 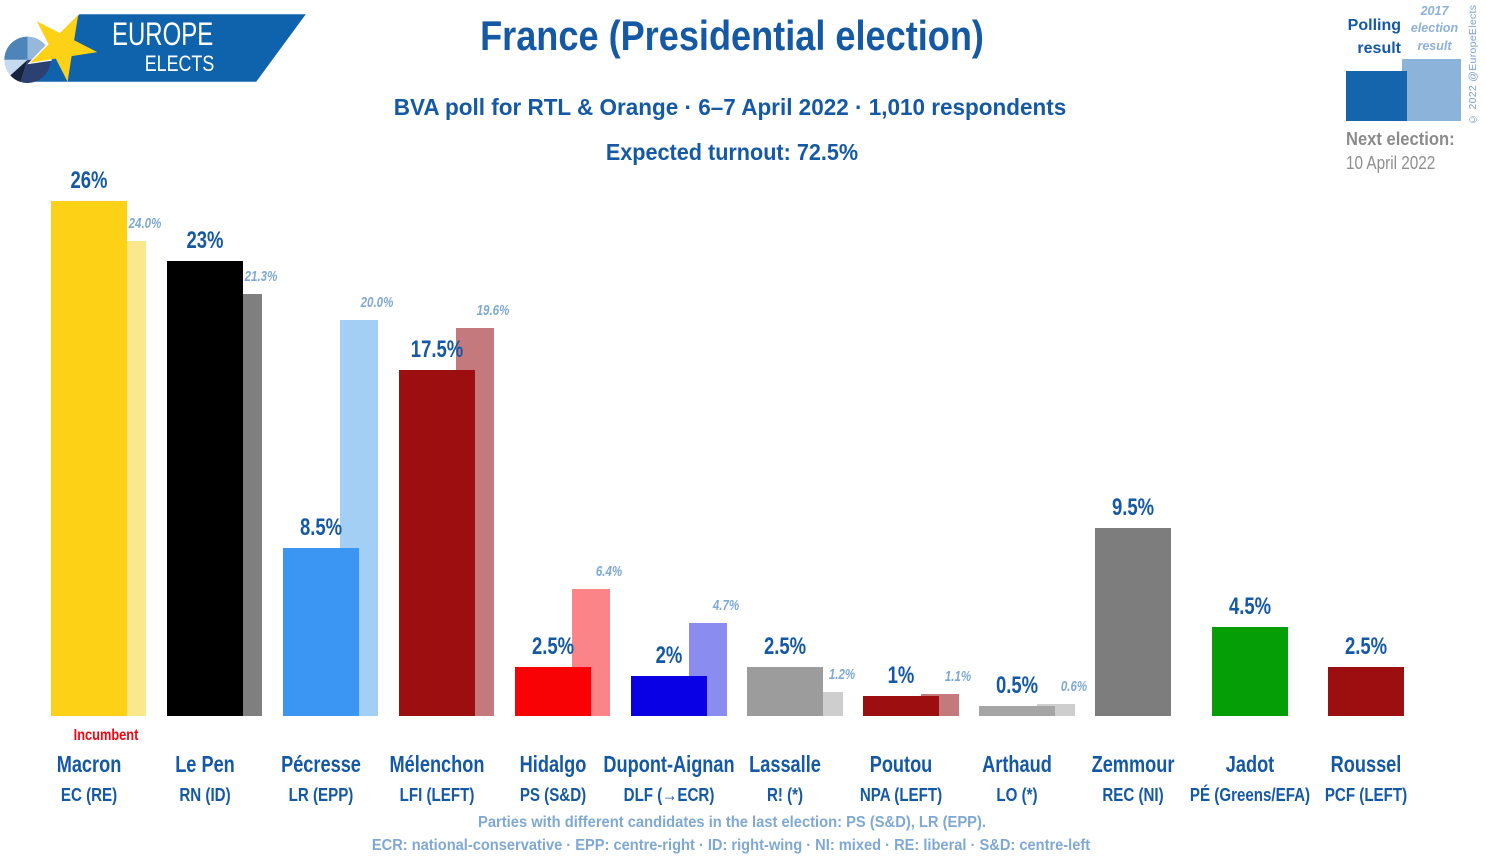 I want to click on svg-text: EUROPE, so click(x=162, y=34).